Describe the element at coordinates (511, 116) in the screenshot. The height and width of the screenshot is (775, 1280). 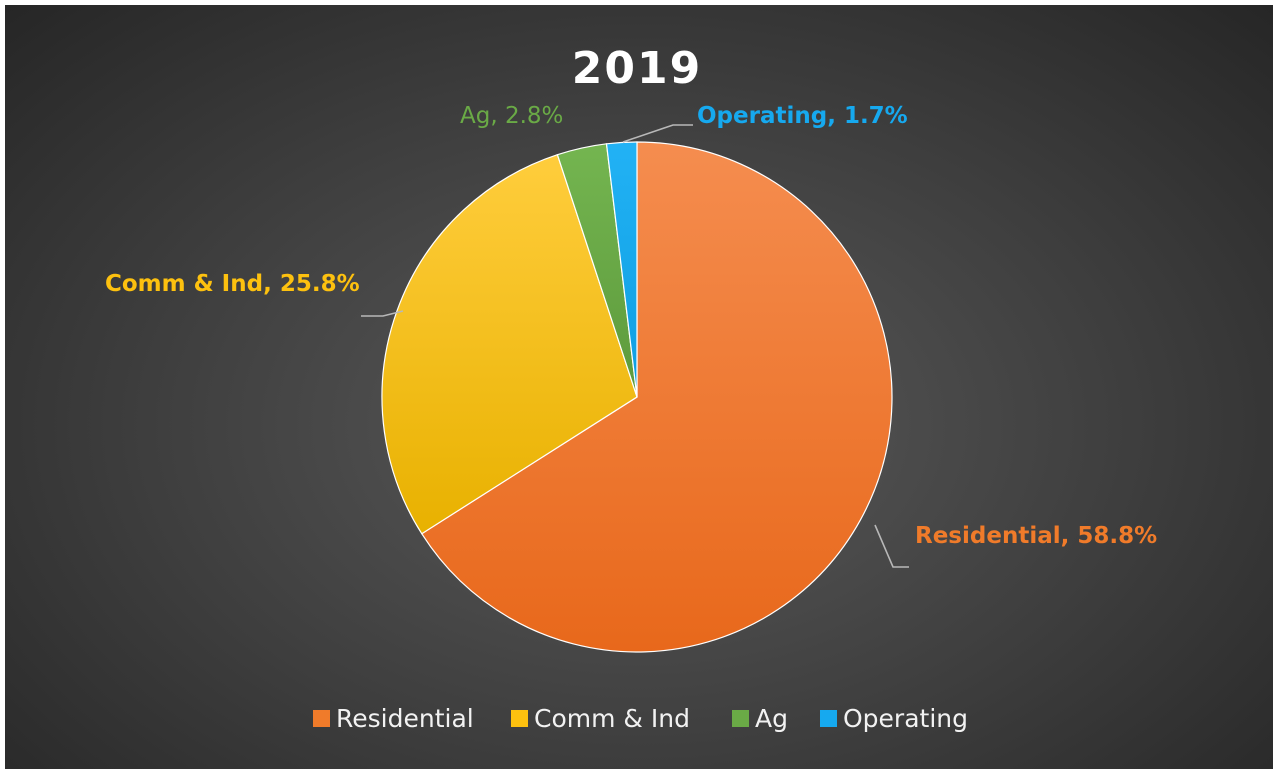
I see `data-label-ag: Ag, 2.8%` at that location.